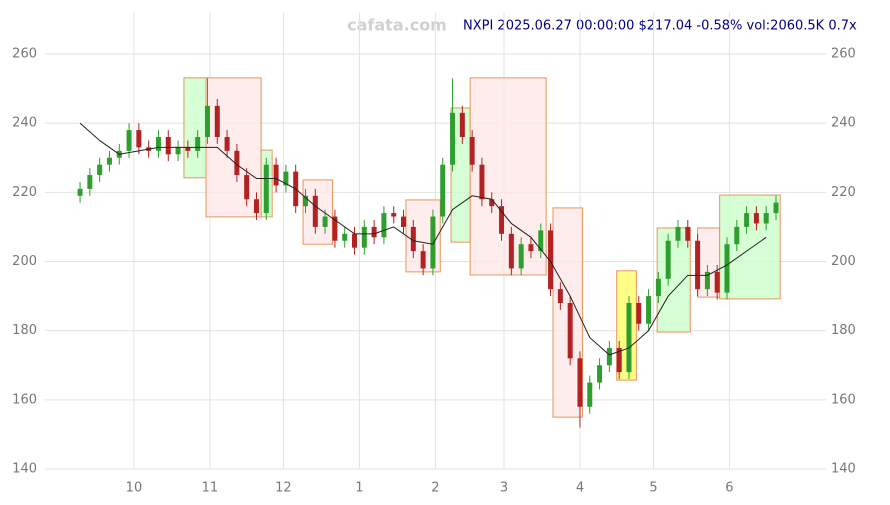 This screenshot has width=890, height=505. I want to click on y-tick-label-right: 220, so click(843, 192).